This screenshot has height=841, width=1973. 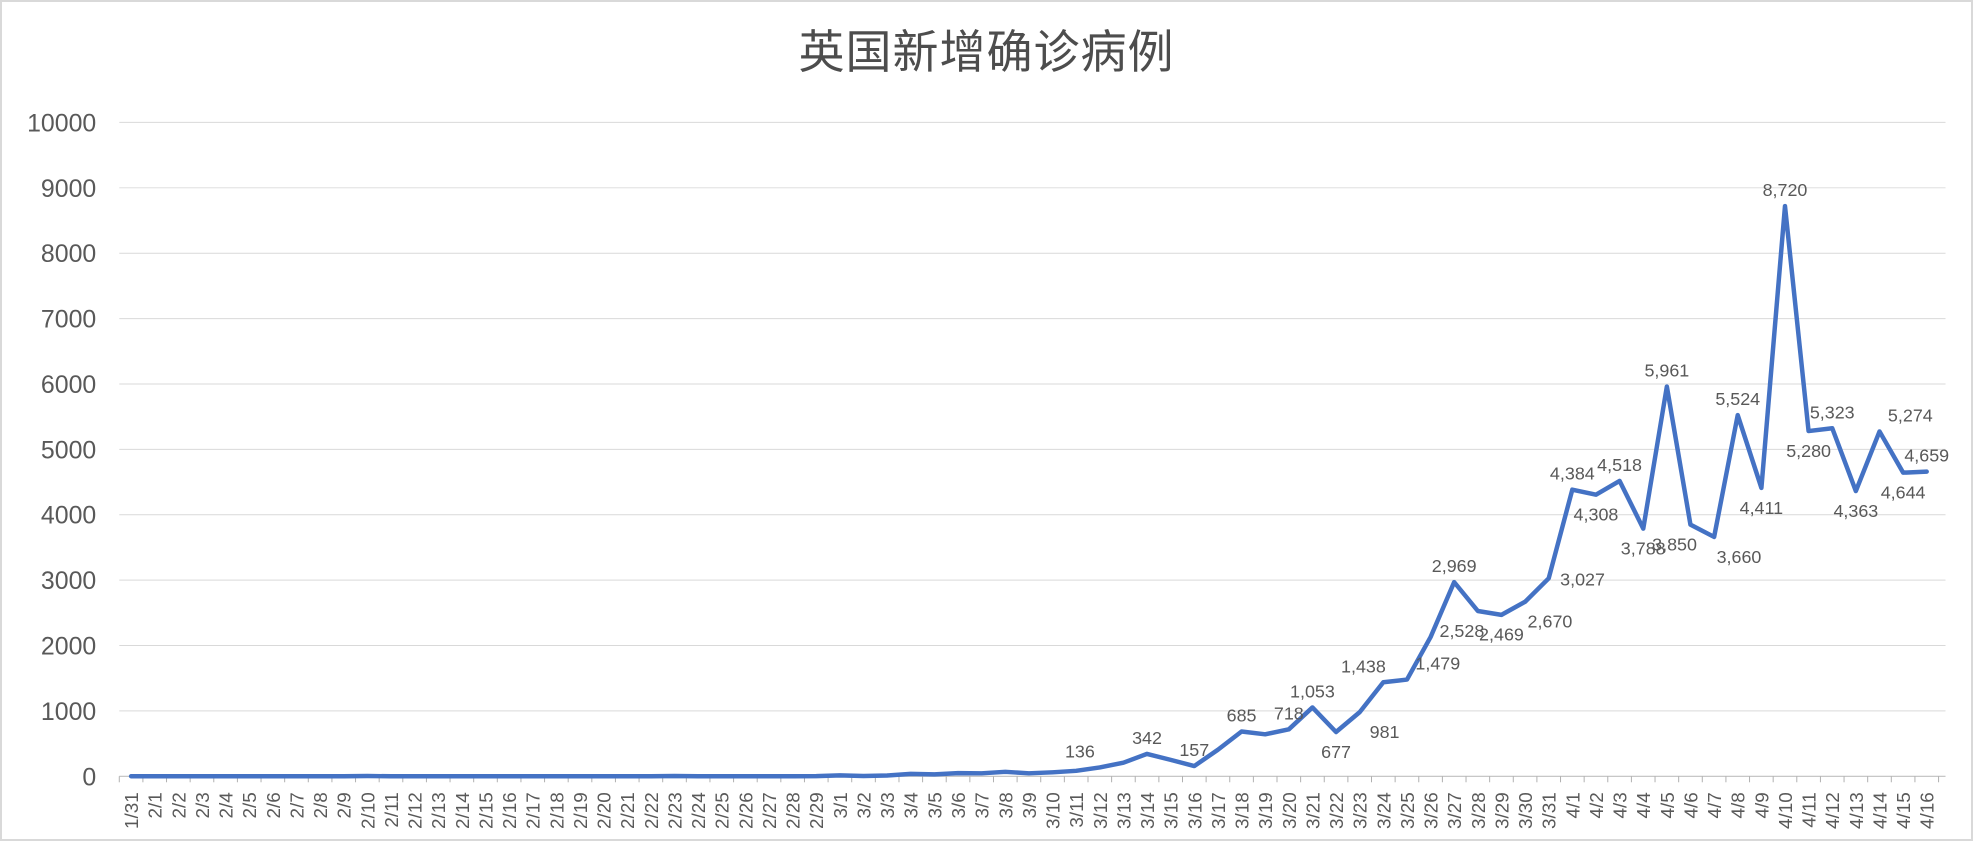 What do you see at coordinates (652, 810) in the screenshot?
I see `x-axis-tick-label: 2/22` at bounding box center [652, 810].